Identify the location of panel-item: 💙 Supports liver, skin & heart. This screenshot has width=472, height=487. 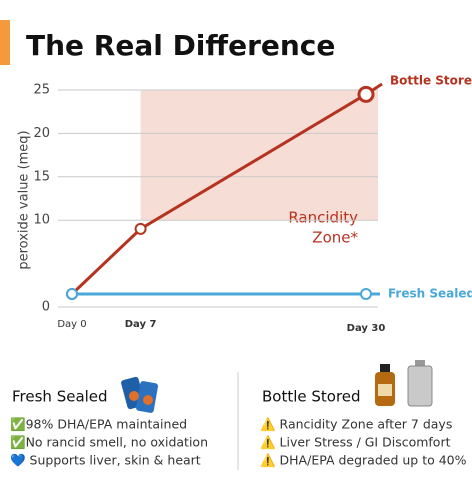
(105, 460).